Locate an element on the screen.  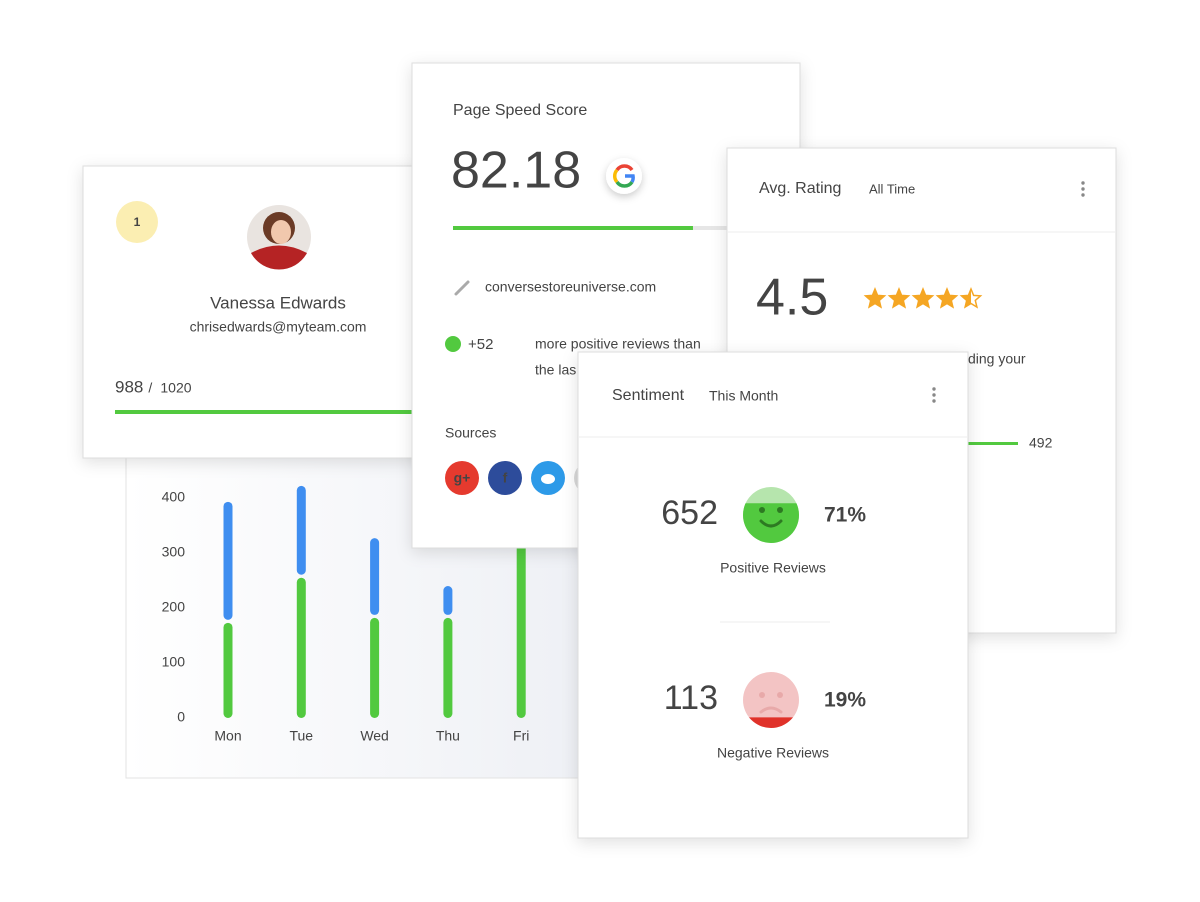
x-tick-label: Tue is located at coordinates (301, 736).